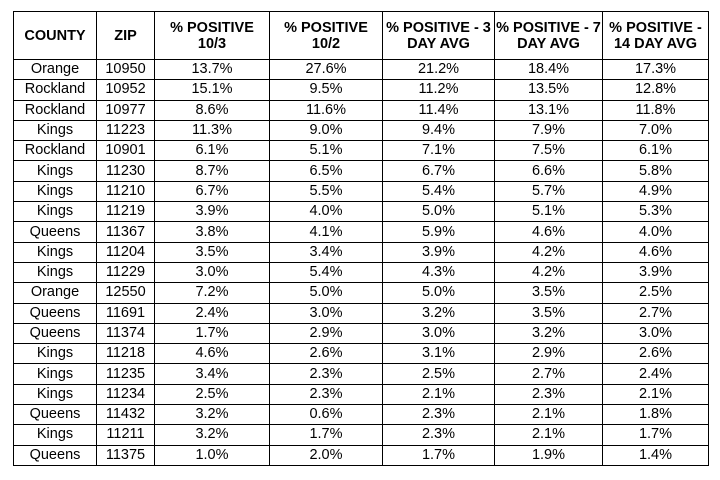 Image resolution: width=720 pixels, height=480 pixels. I want to click on cell-positive-10-3: 7.2%, so click(212, 293).